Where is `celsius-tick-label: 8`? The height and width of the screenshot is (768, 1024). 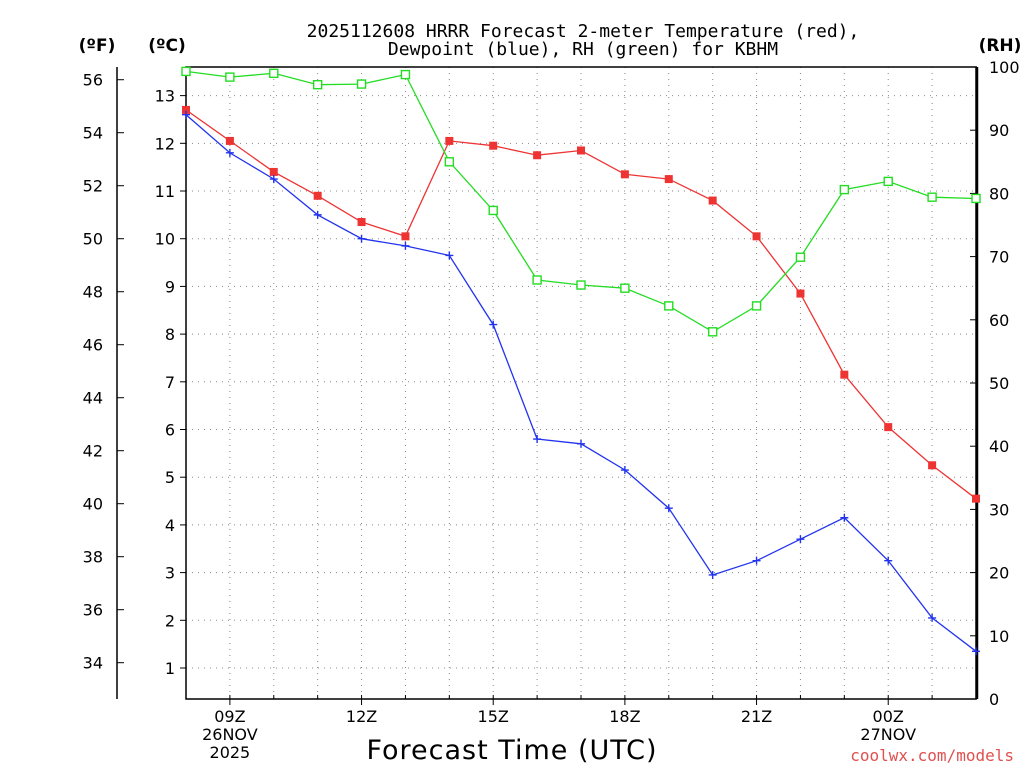
celsius-tick-label: 8 is located at coordinates (170, 334).